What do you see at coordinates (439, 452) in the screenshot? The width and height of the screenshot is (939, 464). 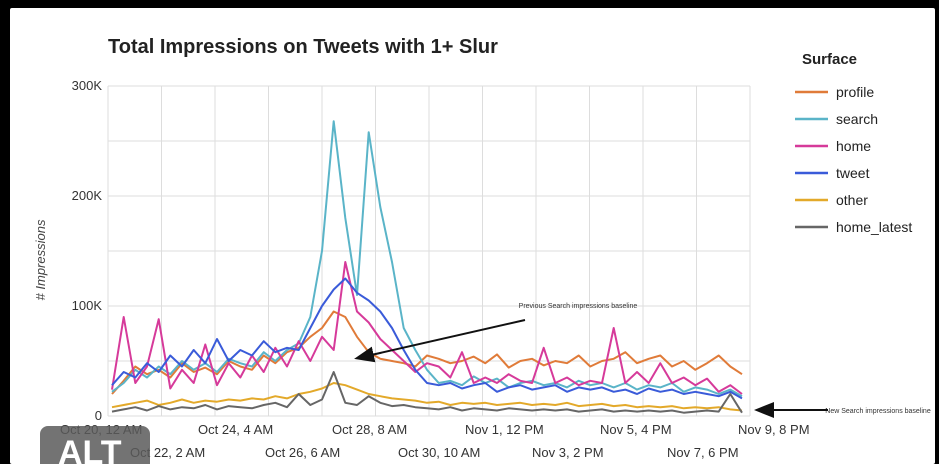 I see `x-tick-label: Oct 30, 10 AM` at bounding box center [439, 452].